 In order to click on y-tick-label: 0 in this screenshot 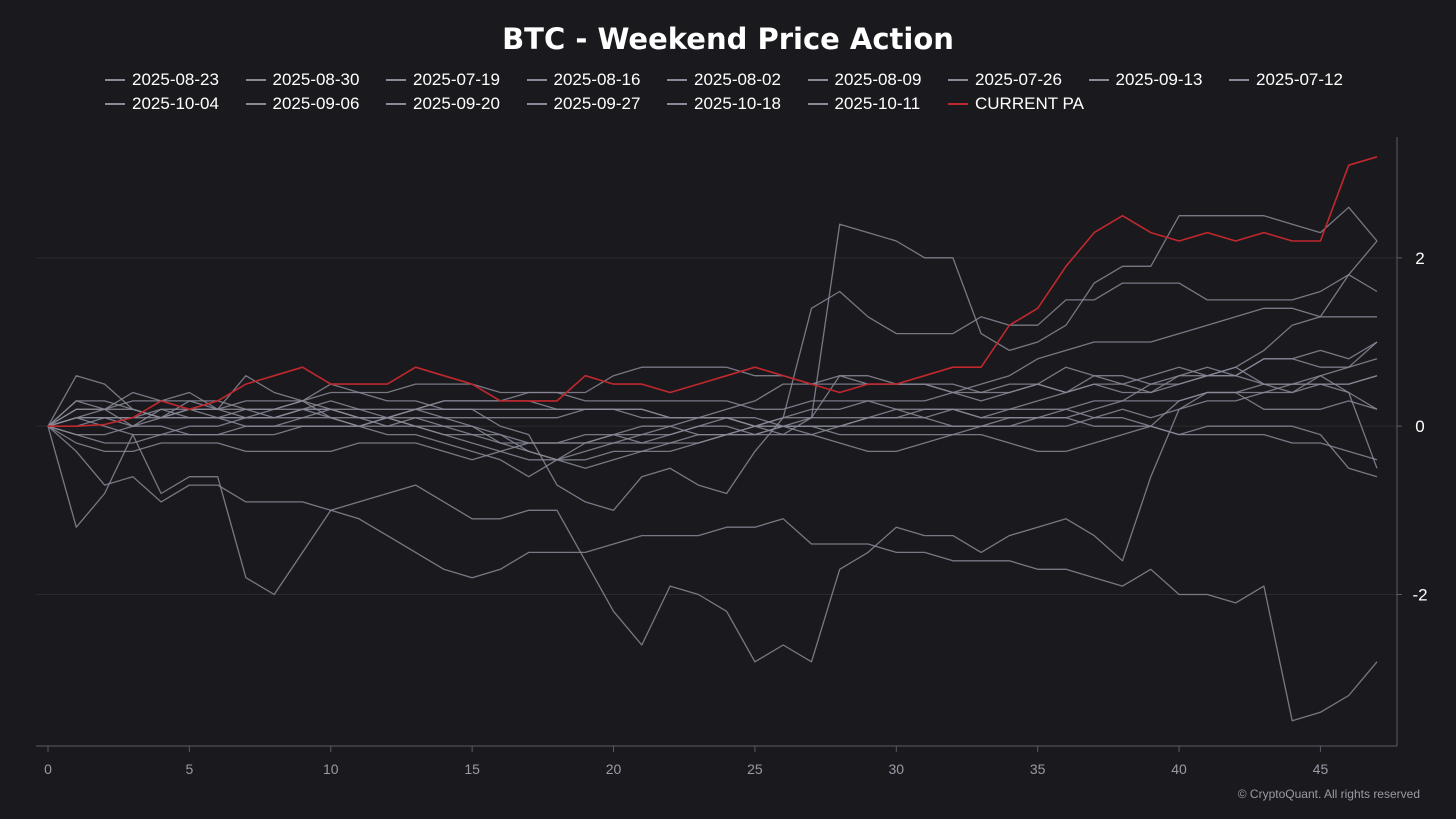, I will do `click(1419, 426)`.